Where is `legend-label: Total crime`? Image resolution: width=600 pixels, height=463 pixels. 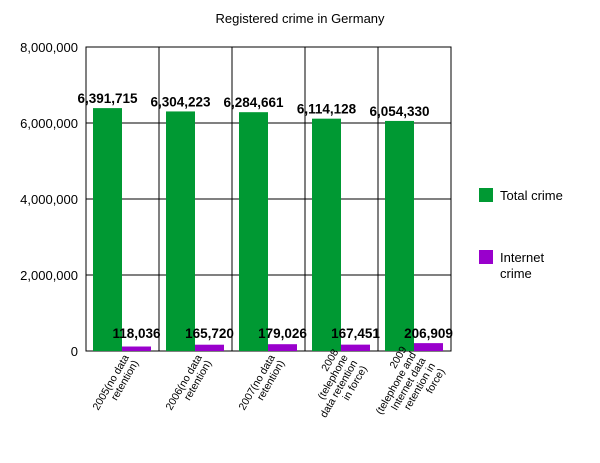
legend-label: Total crime is located at coordinates (531, 195).